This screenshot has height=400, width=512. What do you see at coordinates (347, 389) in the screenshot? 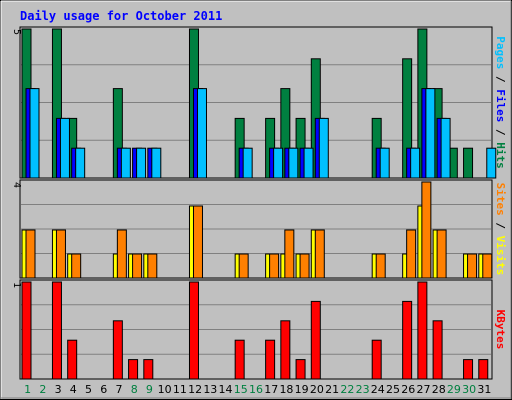
I see `x-tick-label-day-22: 22` at bounding box center [347, 389].